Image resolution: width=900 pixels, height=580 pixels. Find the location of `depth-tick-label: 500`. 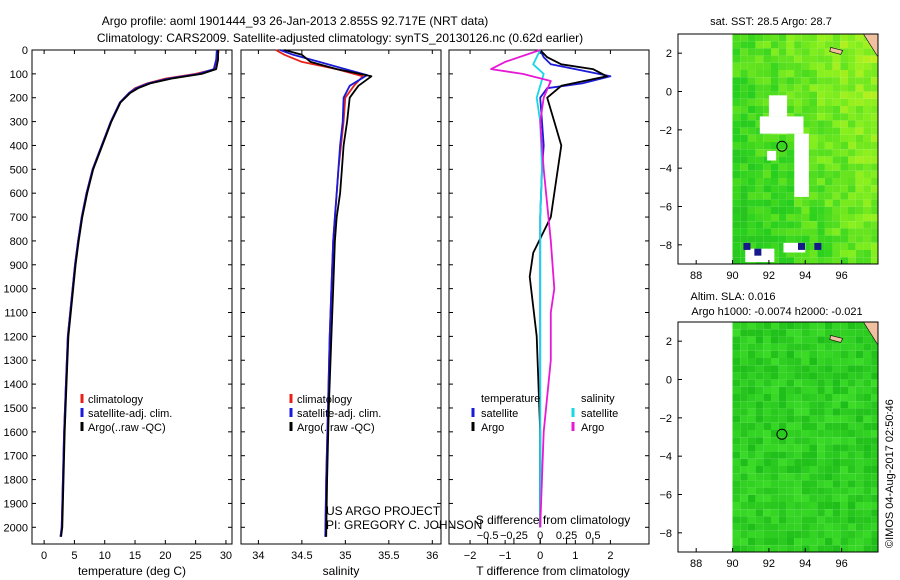

depth-tick-label: 500 is located at coordinates (19, 170).